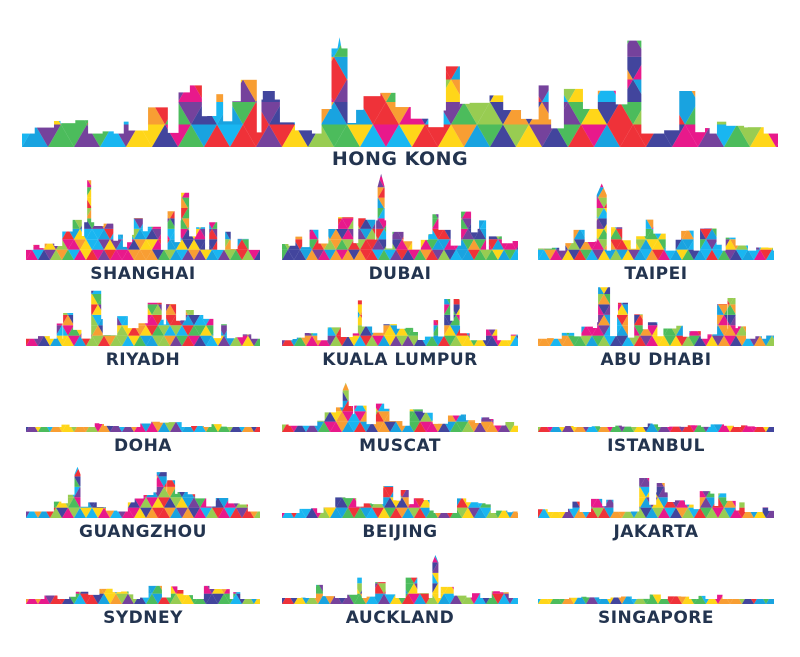  I want to click on city-auckland, so click(400, 579).